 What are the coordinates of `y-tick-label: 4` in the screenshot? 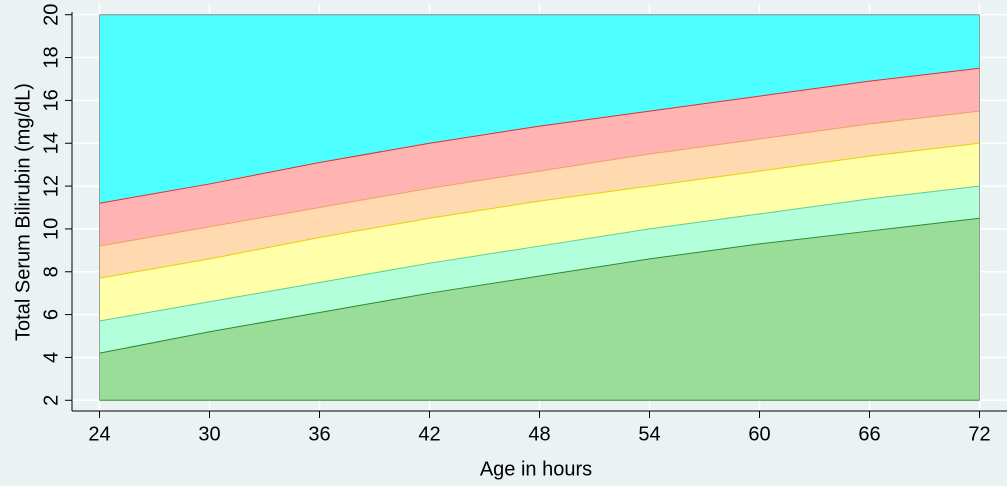 It's located at (51, 357).